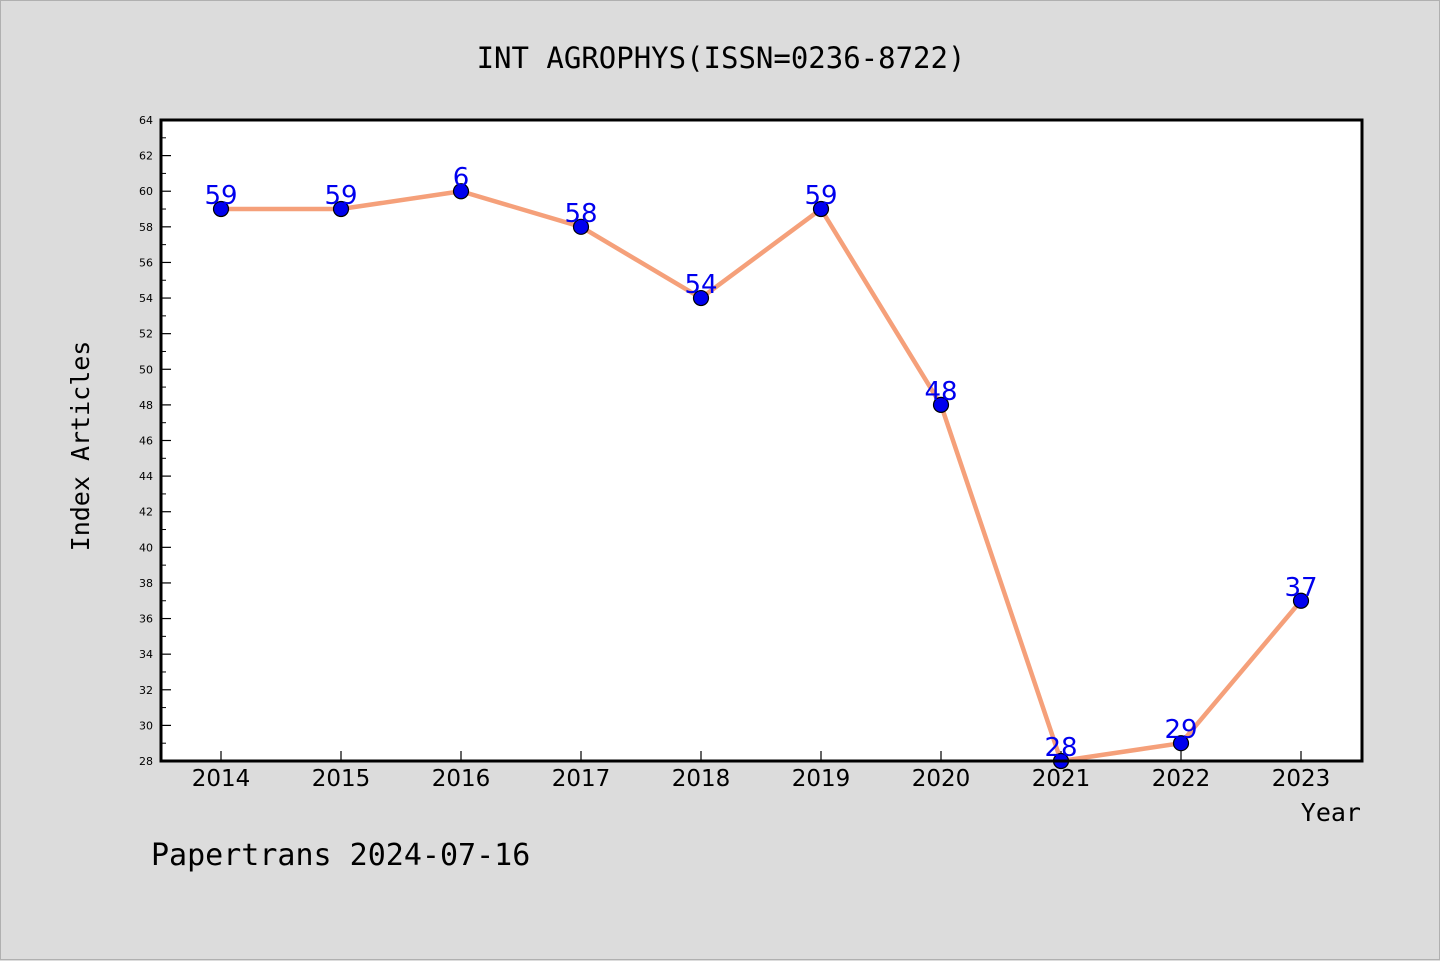  What do you see at coordinates (146, 191) in the screenshot?
I see `y-tick-label: 60` at bounding box center [146, 191].